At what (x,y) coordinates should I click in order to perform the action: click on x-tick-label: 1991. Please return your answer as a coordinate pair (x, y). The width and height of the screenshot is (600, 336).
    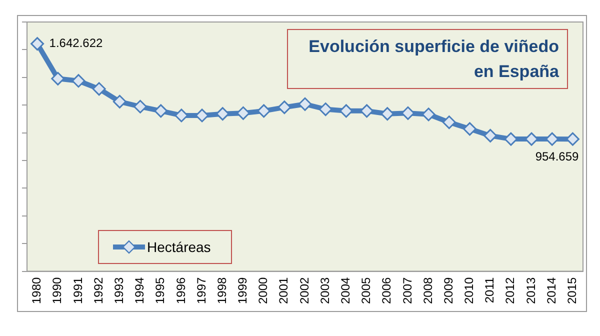
    Looking at the image, I should click on (77, 290).